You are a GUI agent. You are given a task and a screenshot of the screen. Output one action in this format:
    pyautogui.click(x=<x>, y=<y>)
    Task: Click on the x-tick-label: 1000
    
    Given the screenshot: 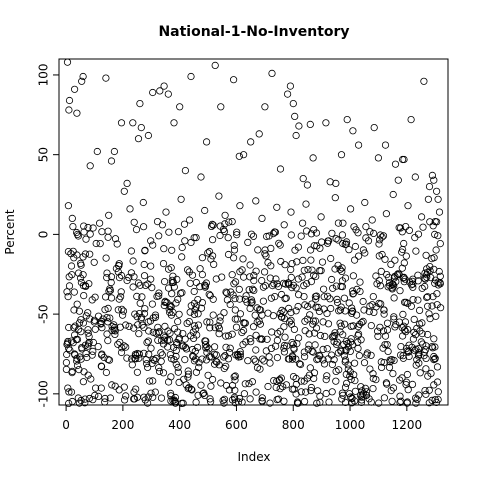 What is the action you would take?
    pyautogui.click(x=350, y=425)
    